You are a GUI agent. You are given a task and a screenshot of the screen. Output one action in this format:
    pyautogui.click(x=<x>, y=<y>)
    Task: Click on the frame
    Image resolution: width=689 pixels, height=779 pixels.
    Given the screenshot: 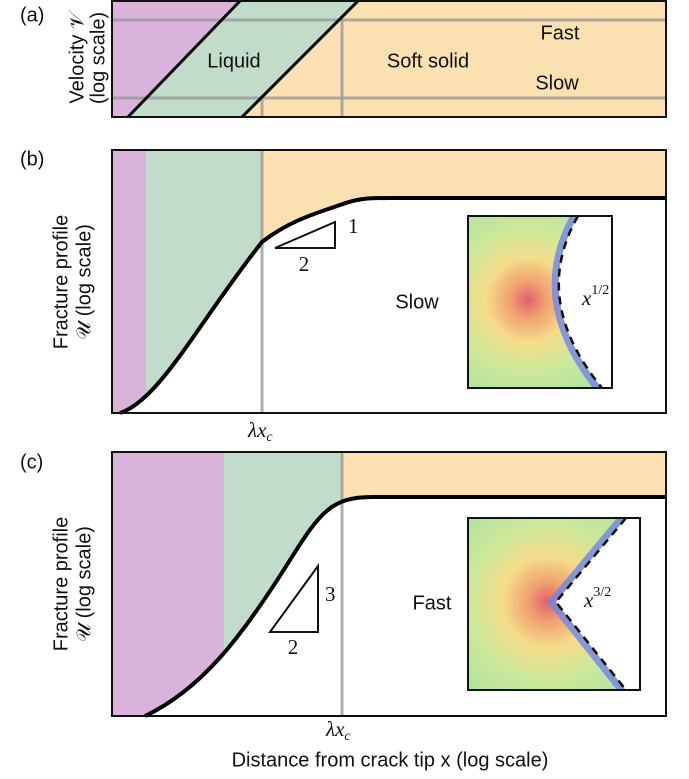 What is the action you would take?
    pyautogui.click(x=389, y=59)
    